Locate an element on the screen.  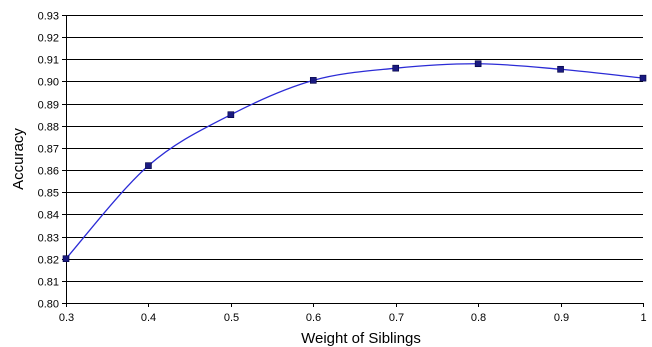
x-tick-label: 0.6 is located at coordinates (313, 318).